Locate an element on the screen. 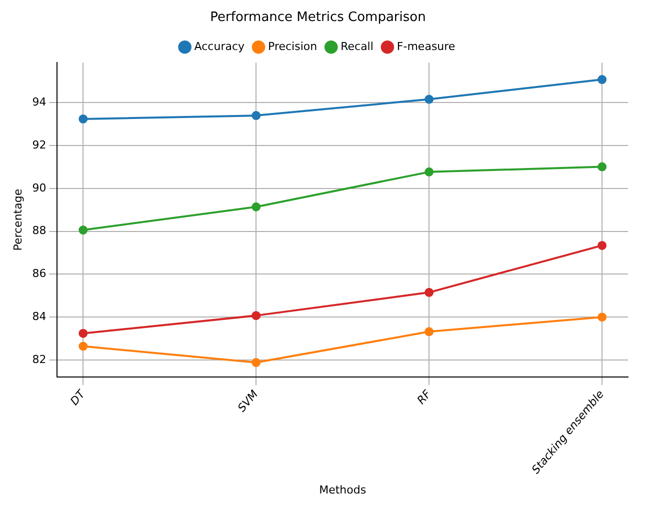  legend-label: Precision is located at coordinates (293, 46).